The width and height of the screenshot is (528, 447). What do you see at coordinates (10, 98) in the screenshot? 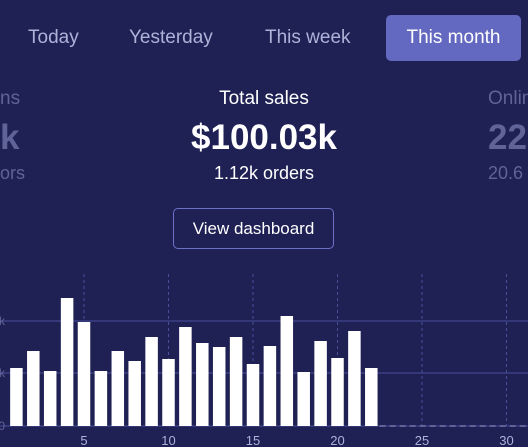
I see `stat-left-label: ns` at bounding box center [10, 98].